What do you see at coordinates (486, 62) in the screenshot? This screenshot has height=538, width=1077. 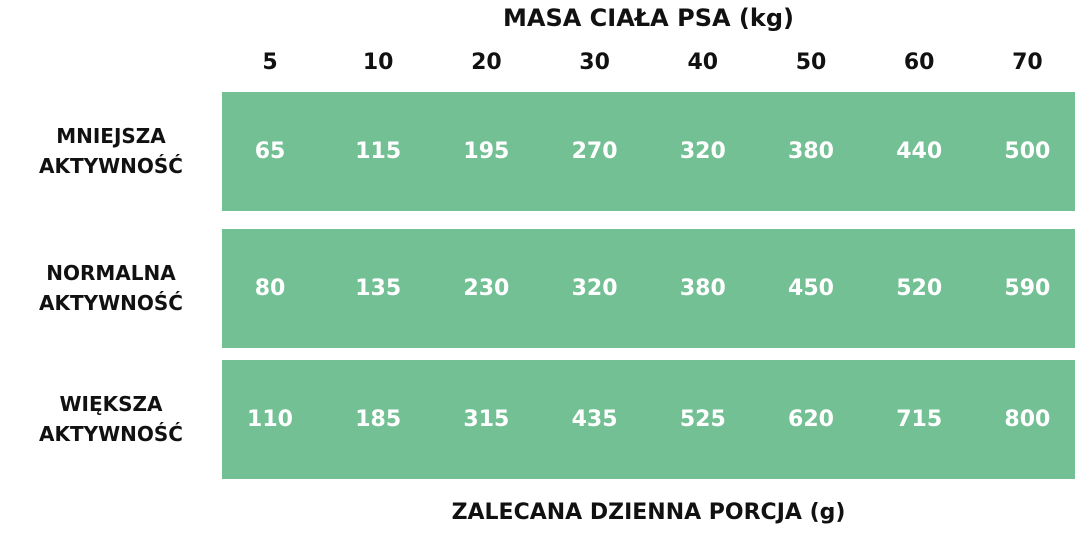 I see `column-header: 20` at bounding box center [486, 62].